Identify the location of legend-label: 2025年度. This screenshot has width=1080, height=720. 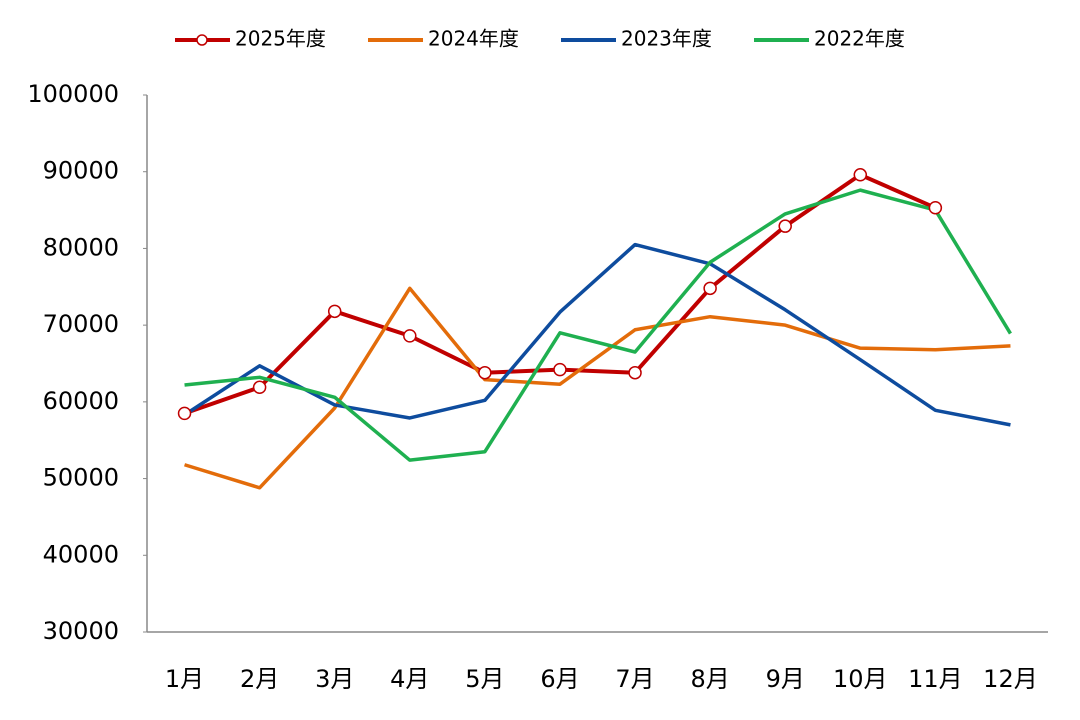
(280, 39).